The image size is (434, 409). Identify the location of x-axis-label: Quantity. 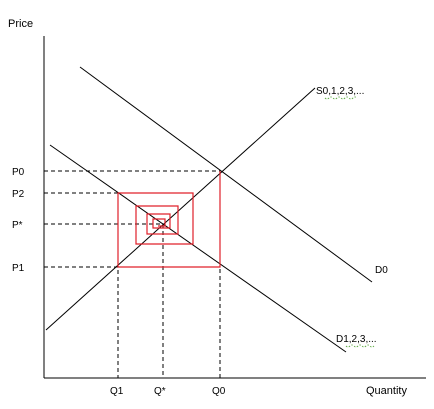
(386, 391).